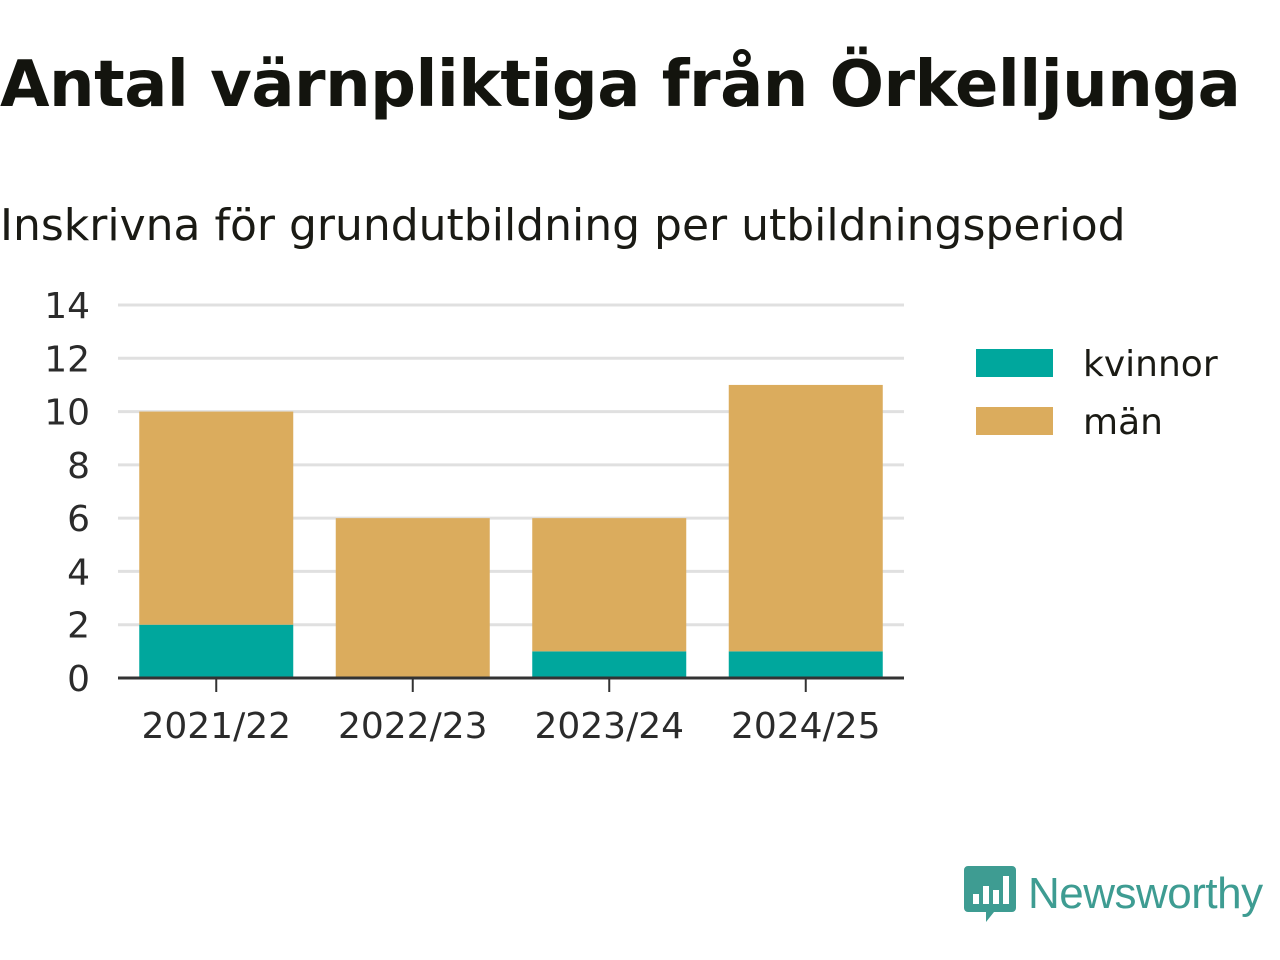 Image resolution: width=1280 pixels, height=960 pixels. What do you see at coordinates (511, 684) in the screenshot?
I see `x-axis` at bounding box center [511, 684].